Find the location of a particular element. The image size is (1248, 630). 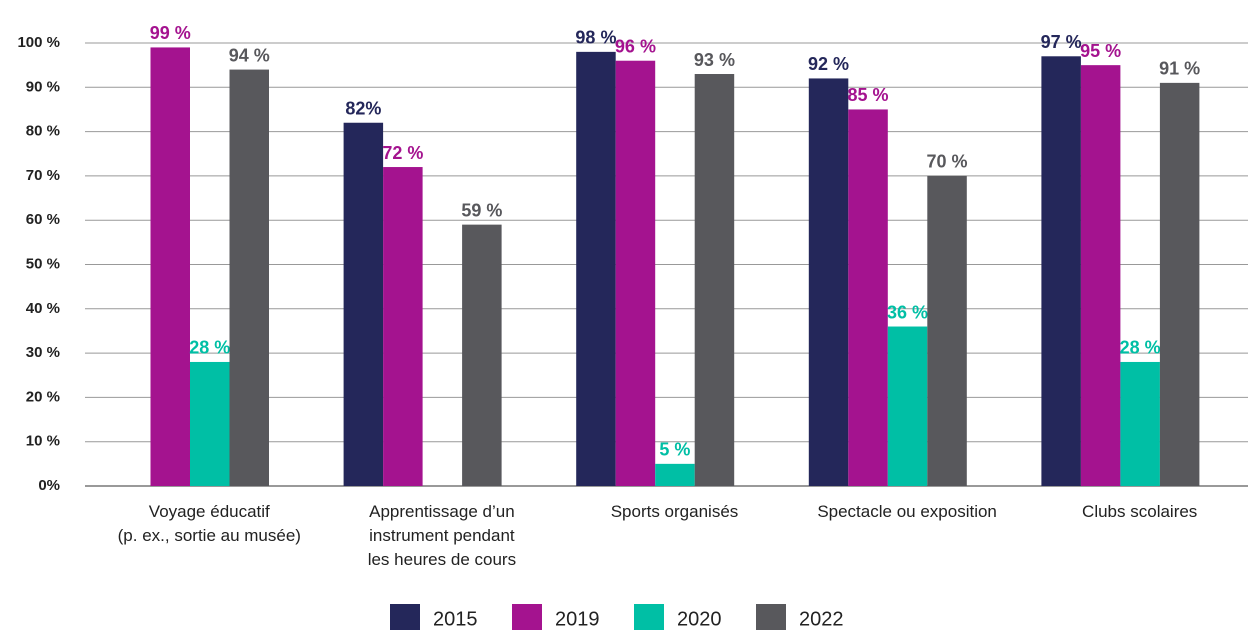

value-label: 97 % is located at coordinates (1061, 42).